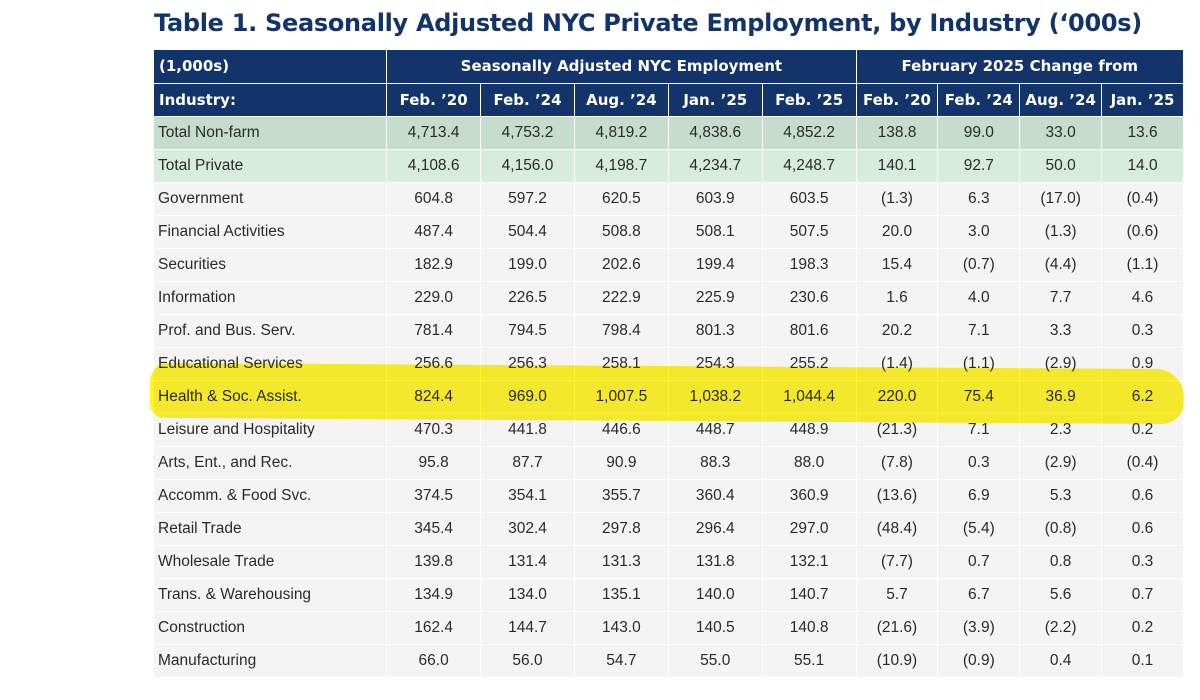 The width and height of the screenshot is (1200, 700). I want to click on employment-value-cell: 1,038.2, so click(715, 397).